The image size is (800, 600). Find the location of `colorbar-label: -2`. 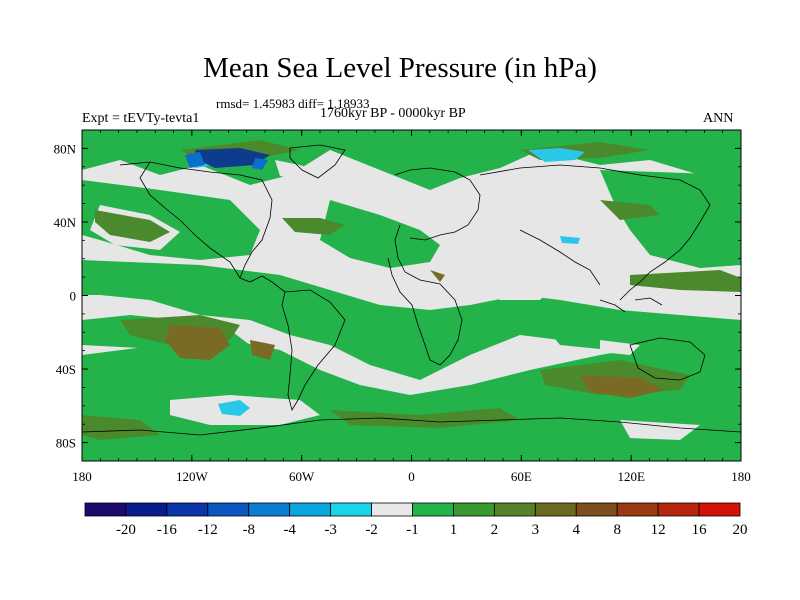

colorbar-label: -2 is located at coordinates (371, 530).